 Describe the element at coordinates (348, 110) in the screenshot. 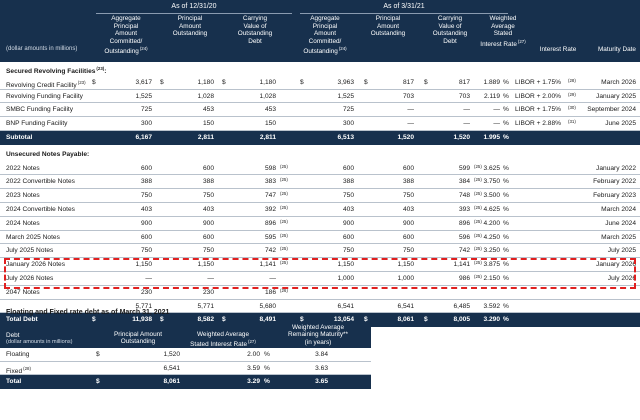

I see `agg-amount-2021: 725` at that location.